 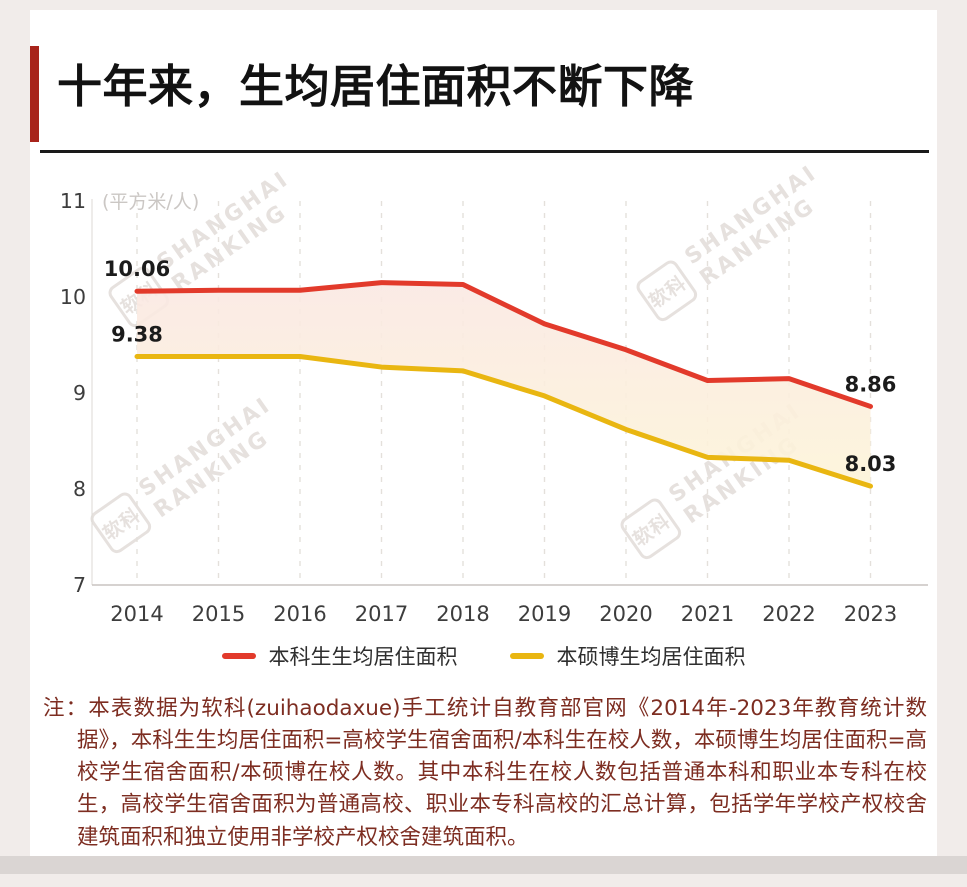 What do you see at coordinates (363, 656) in the screenshot?
I see `legend-label-undergraduate: 本科生生均居住面积` at bounding box center [363, 656].